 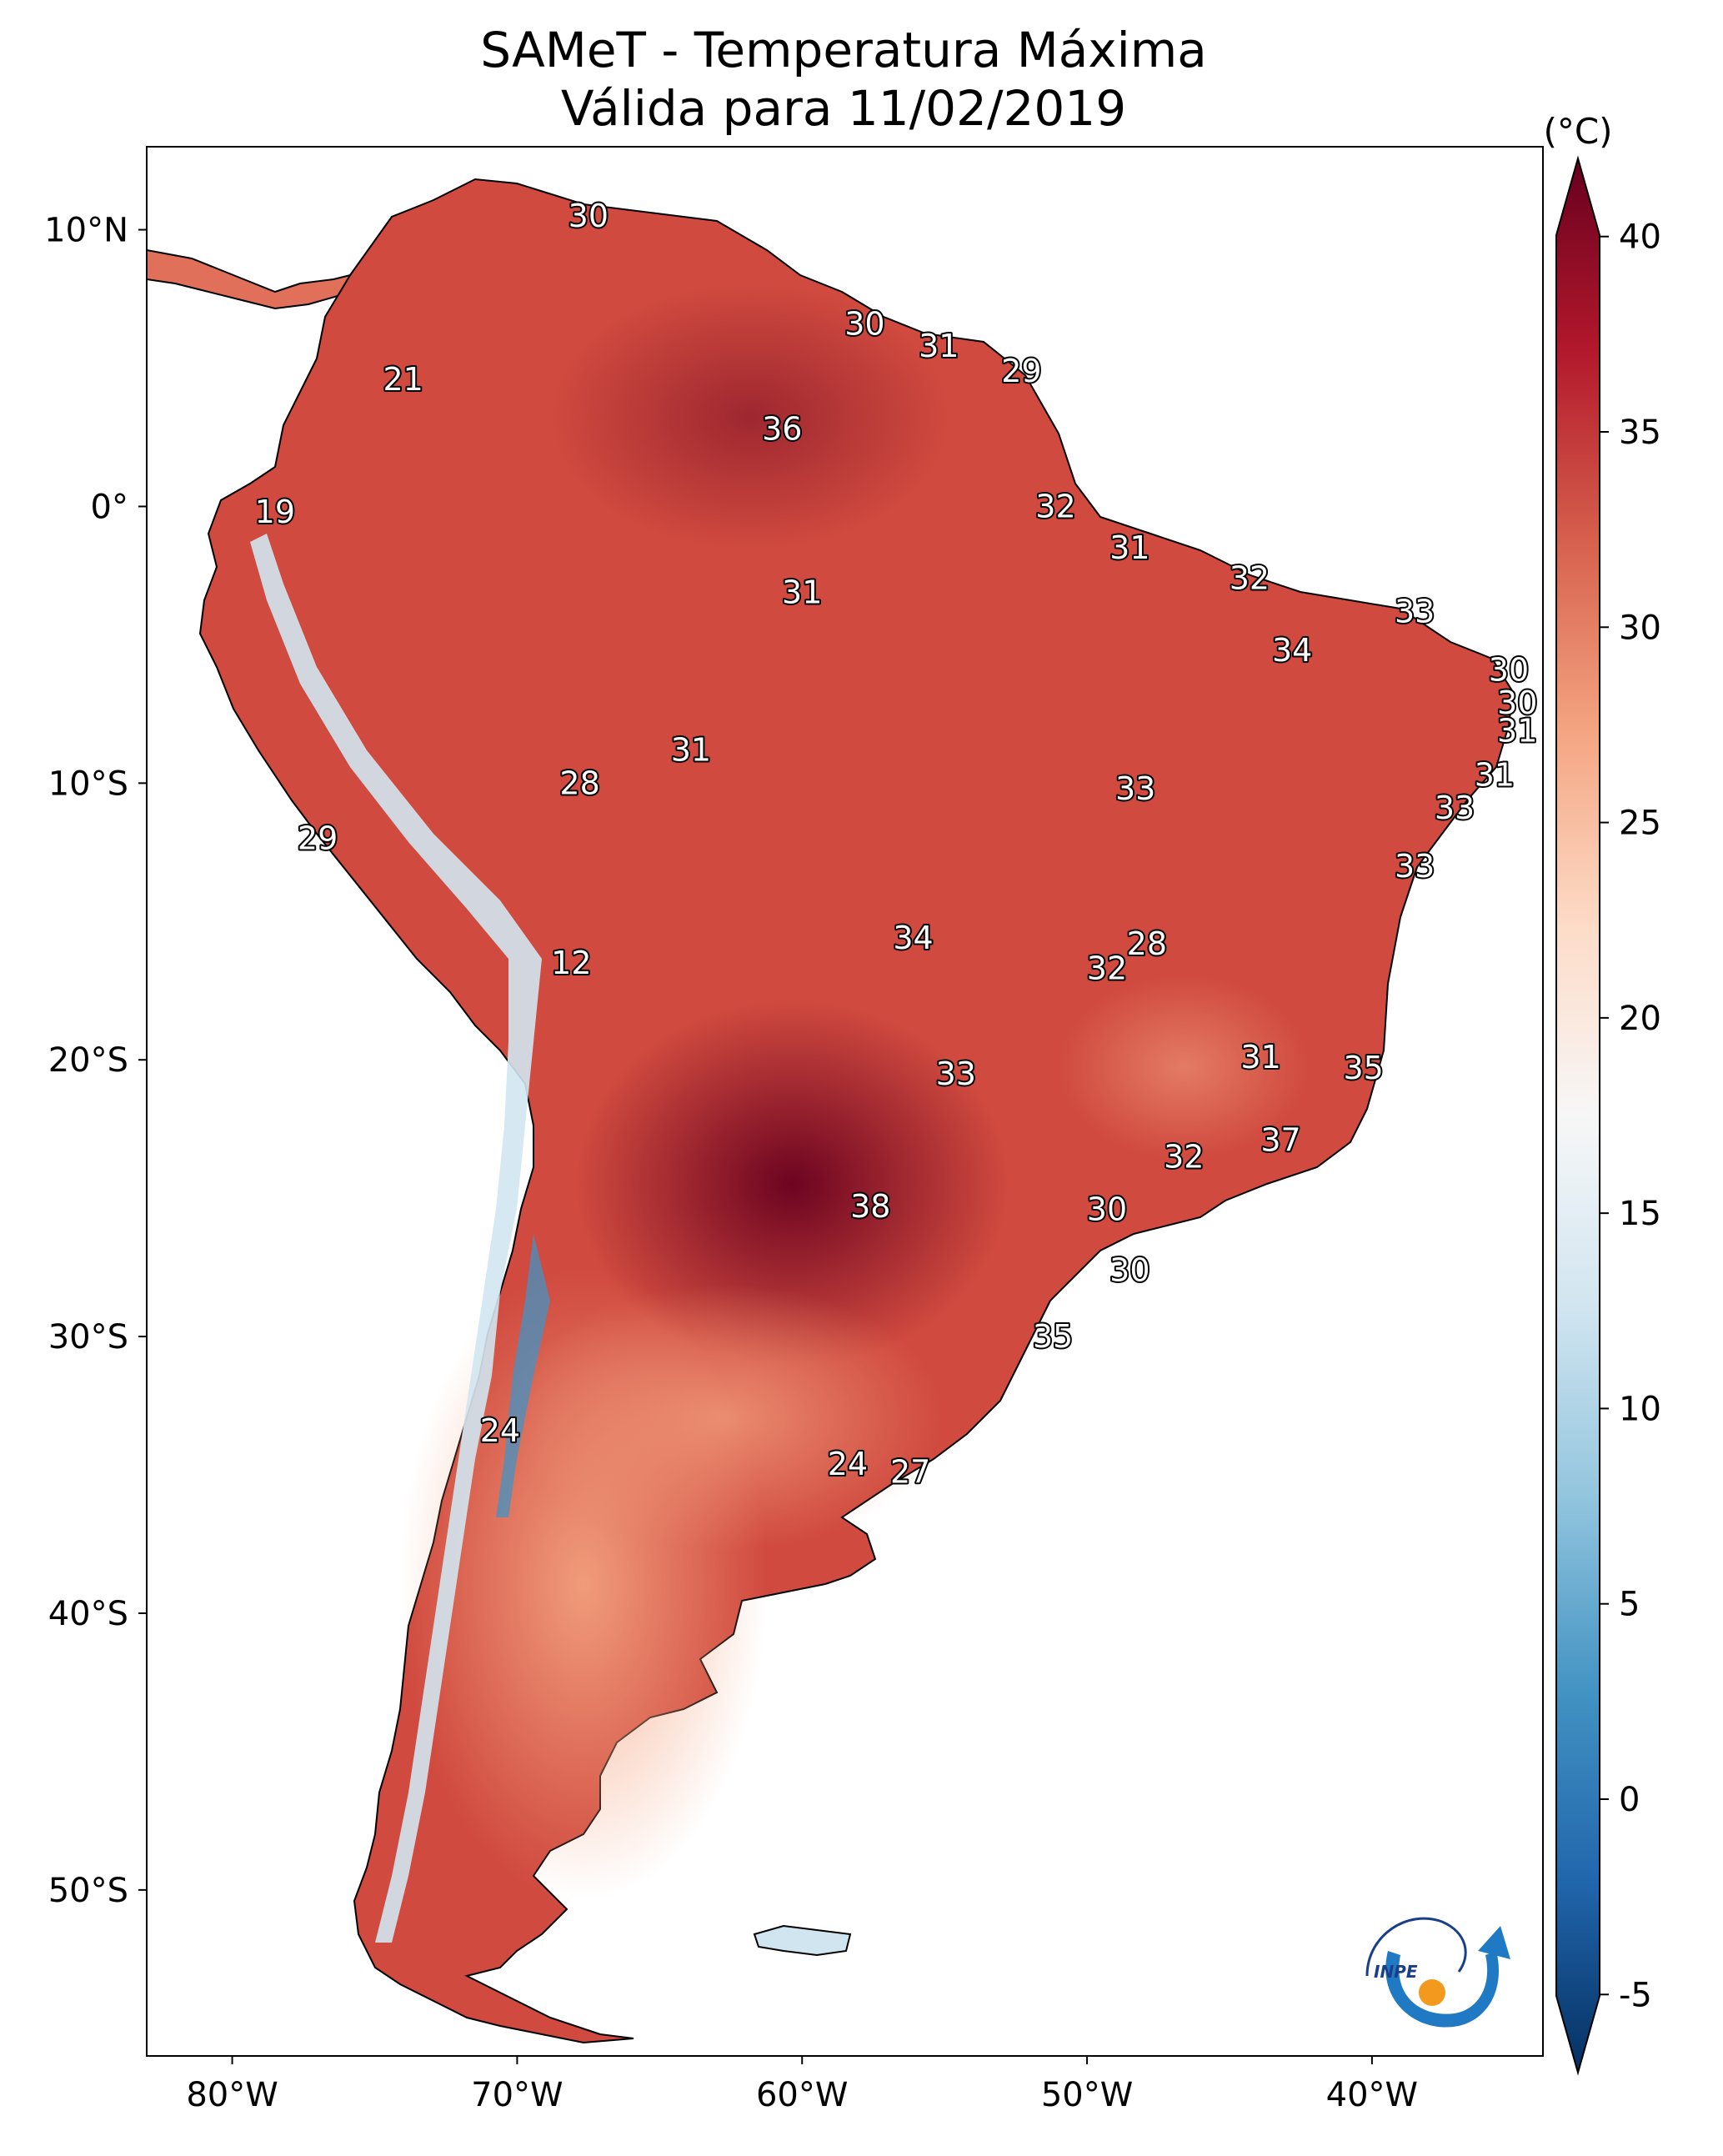 What do you see at coordinates (802, 2095) in the screenshot?
I see `x-tick-label: 60°W` at bounding box center [802, 2095].